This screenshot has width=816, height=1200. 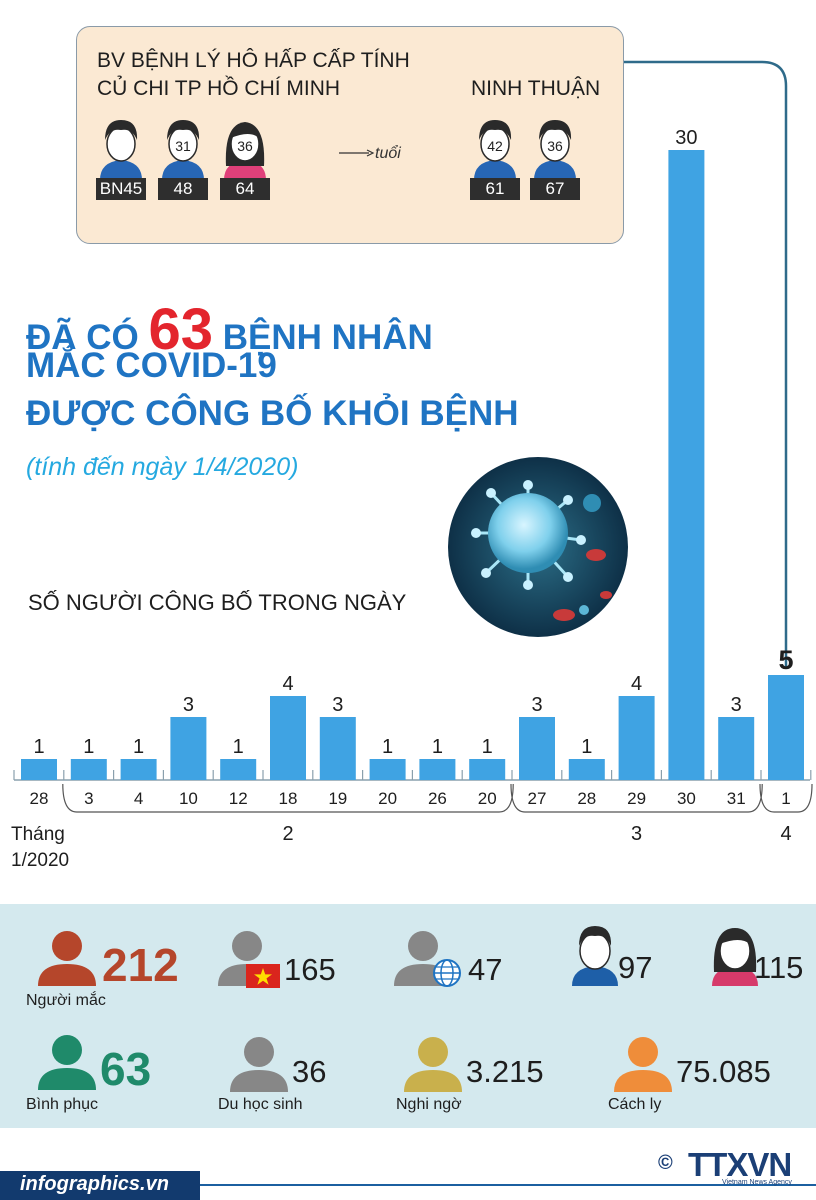 What do you see at coordinates (245, 158) in the screenshot?
I see `patient-figure: 36 64` at bounding box center [245, 158].